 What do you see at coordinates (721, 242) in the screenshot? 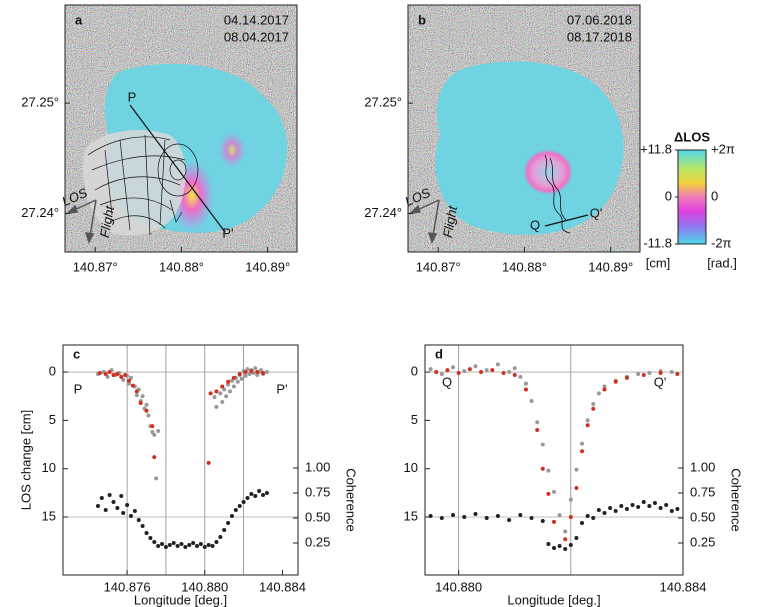
I see `colorbar-label: -2π` at bounding box center [721, 242].